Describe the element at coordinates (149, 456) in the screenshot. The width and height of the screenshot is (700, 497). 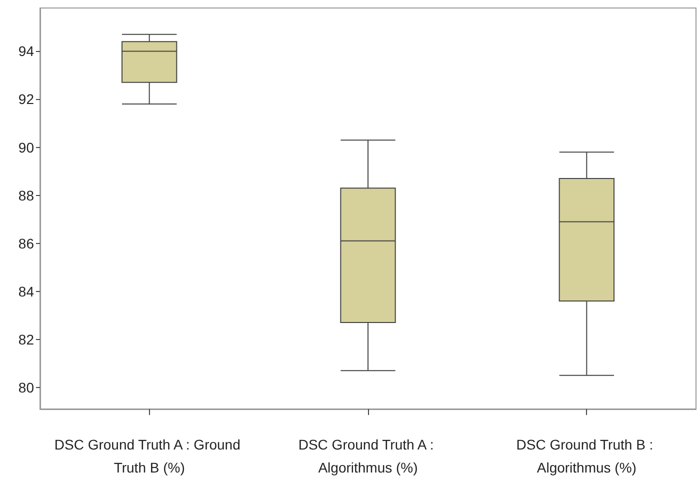
I see `x-tick-label: DSC Ground Truth A : Ground Truth B (%)` at that location.